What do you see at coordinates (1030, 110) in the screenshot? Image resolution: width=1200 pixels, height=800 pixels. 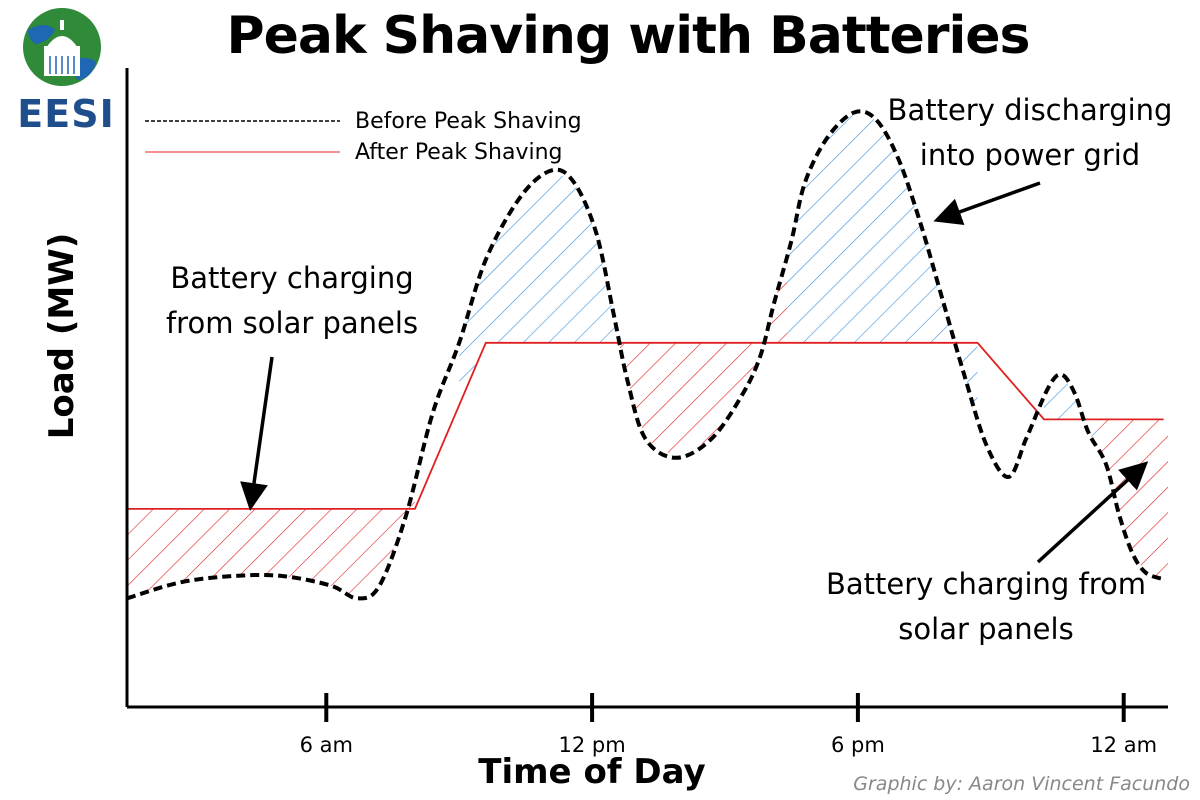 I see `annotation-discharging-line1: Battery discharging` at bounding box center [1030, 110].